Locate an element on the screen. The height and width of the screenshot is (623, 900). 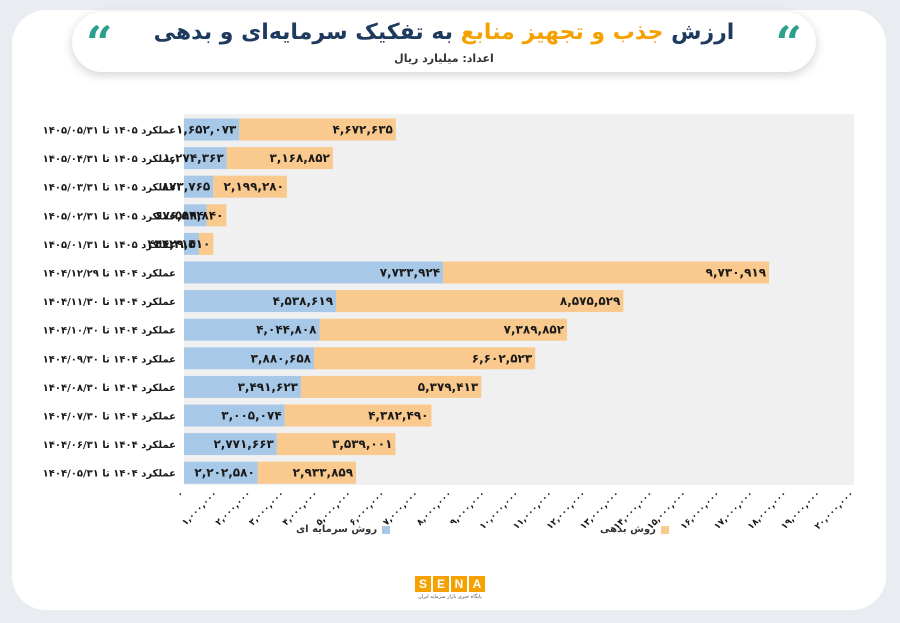
data-label-debt: ۵,۳۷۹,۴۱۳ is located at coordinates (448, 387).